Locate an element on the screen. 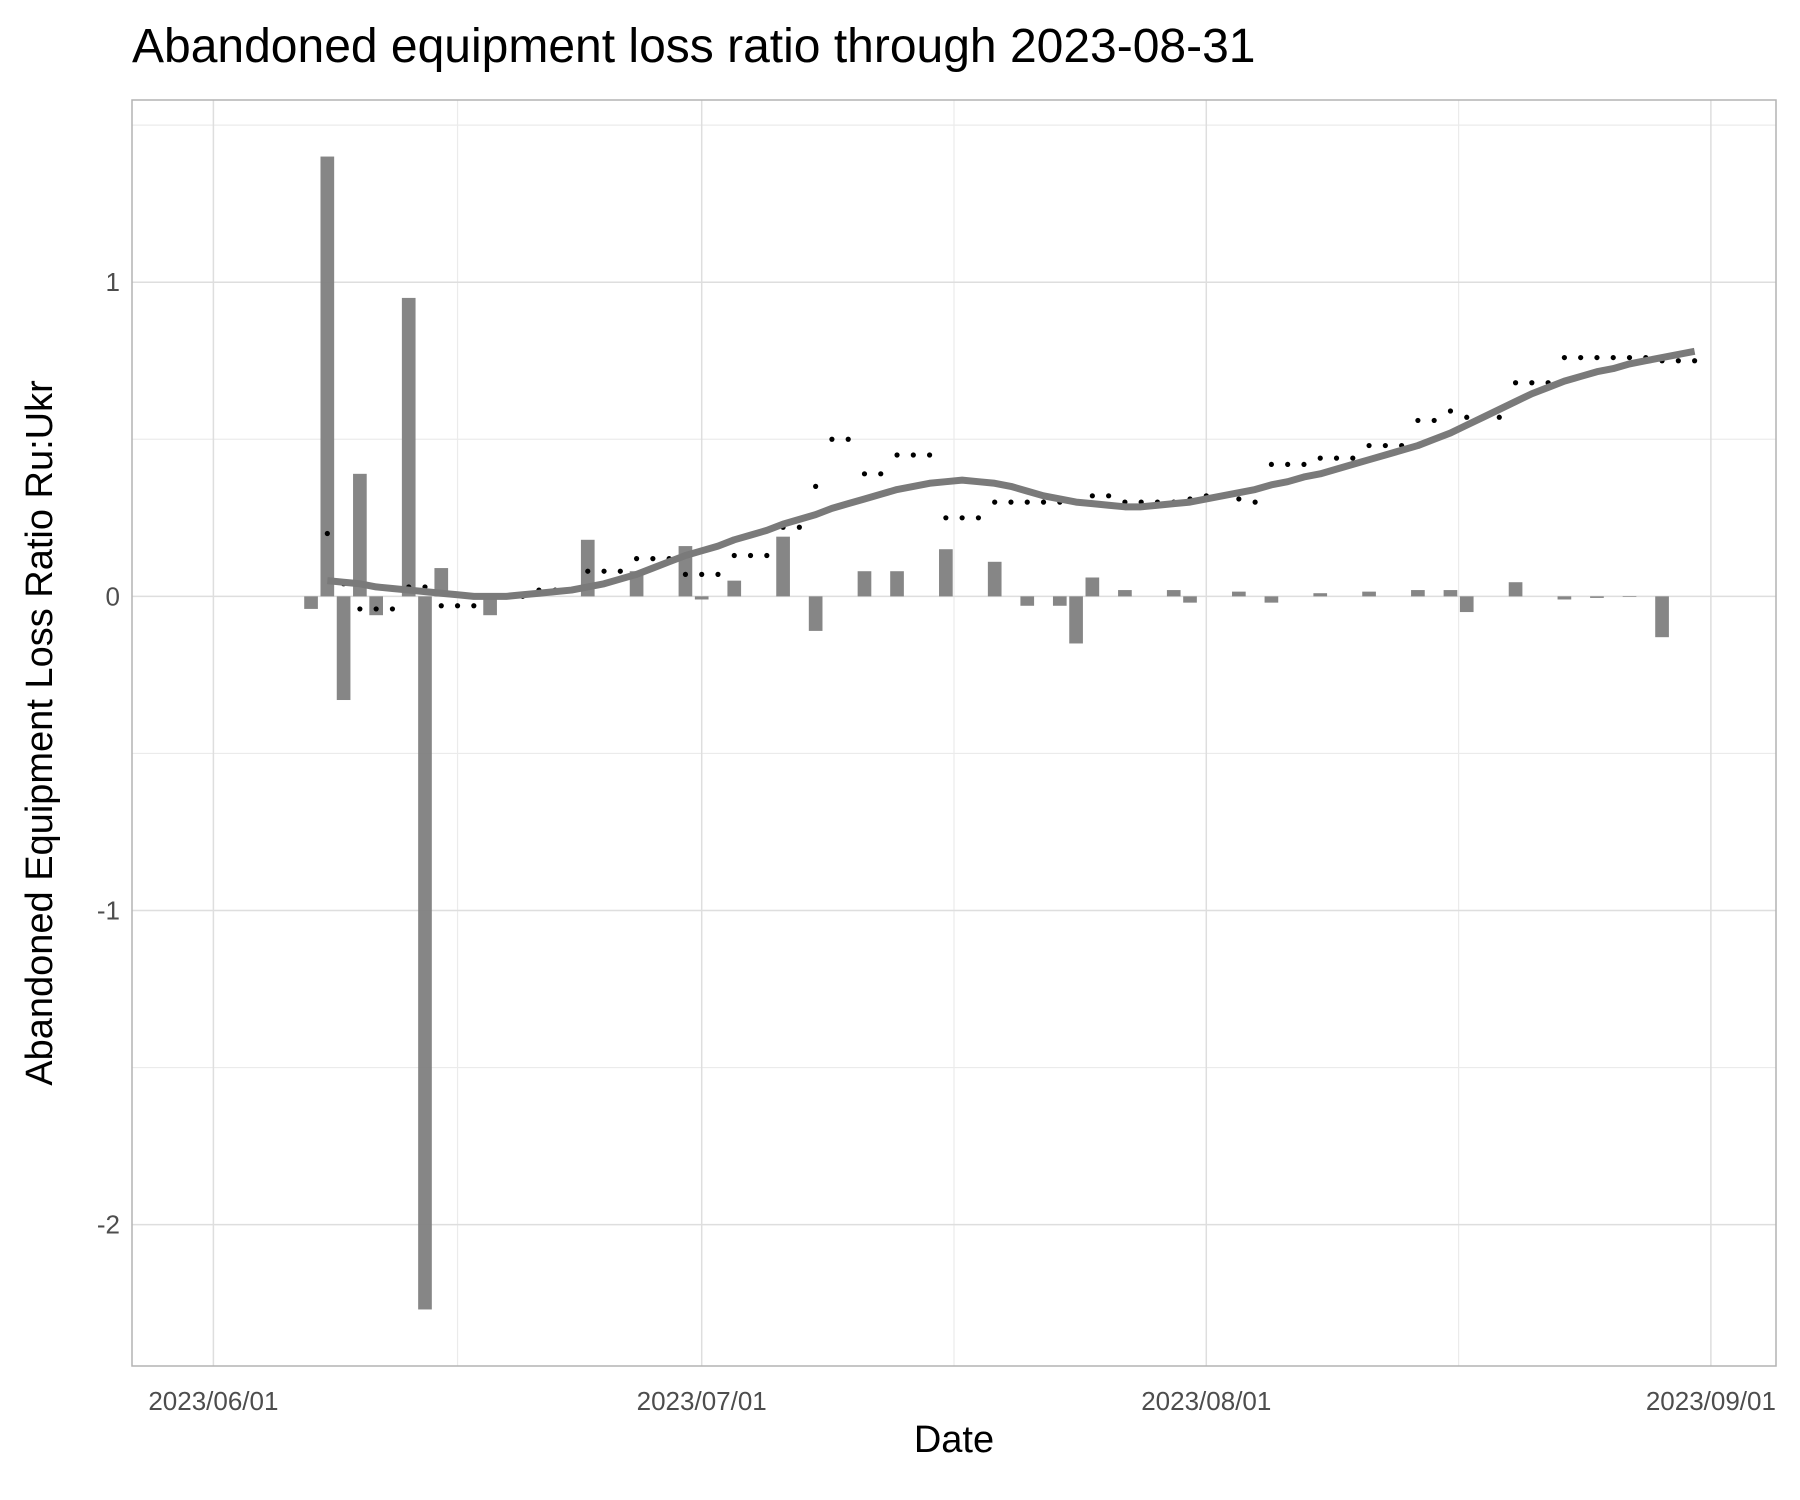 This screenshot has width=1800, height=1500. x-tick-label: 2023/06/01 is located at coordinates (213, 1401).